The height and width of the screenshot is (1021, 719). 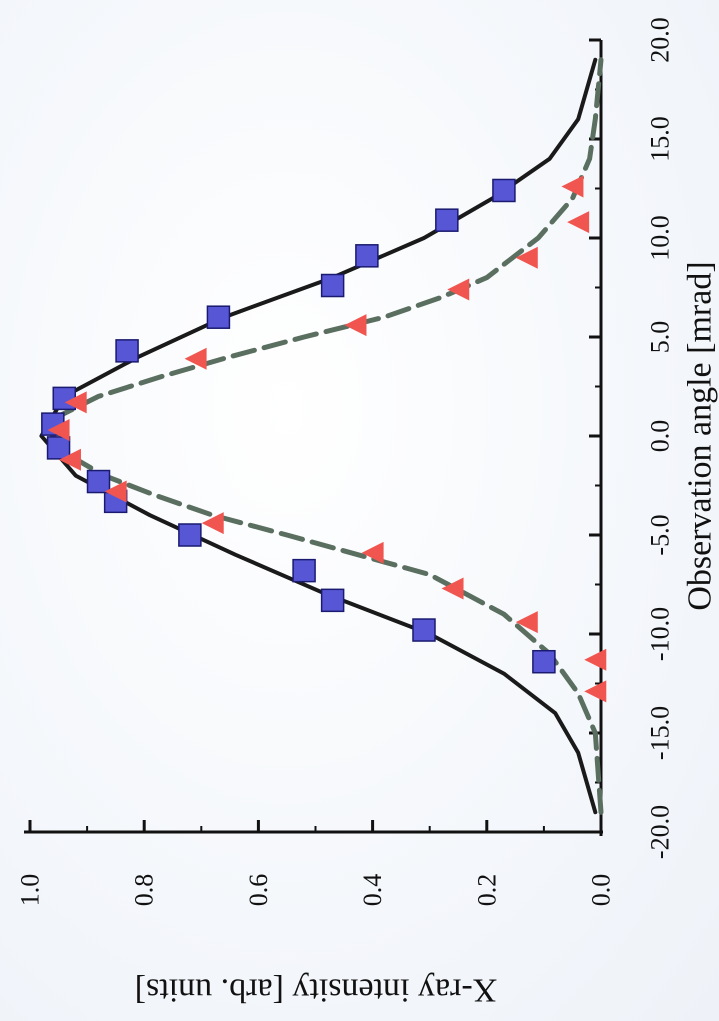 What do you see at coordinates (660, 238) in the screenshot?
I see `angle-tick-label: 10.0` at bounding box center [660, 238].